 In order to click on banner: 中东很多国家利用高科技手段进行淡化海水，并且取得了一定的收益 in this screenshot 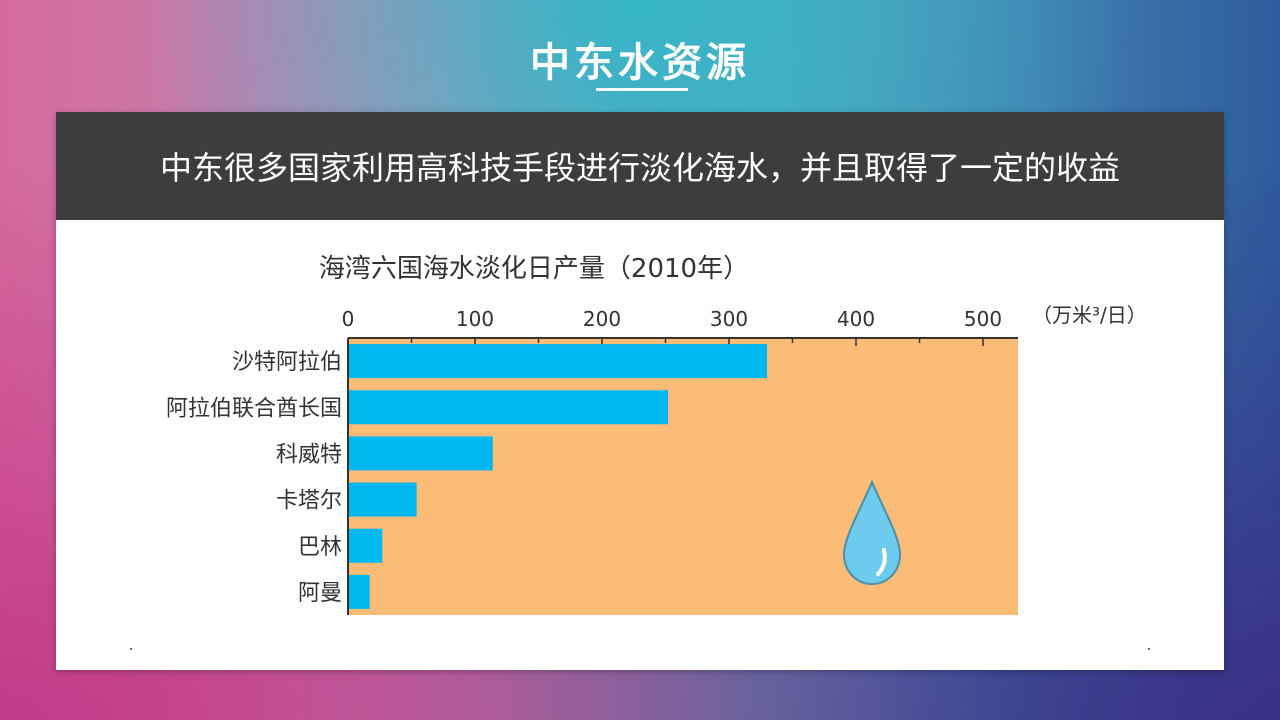, I will do `click(640, 166)`.